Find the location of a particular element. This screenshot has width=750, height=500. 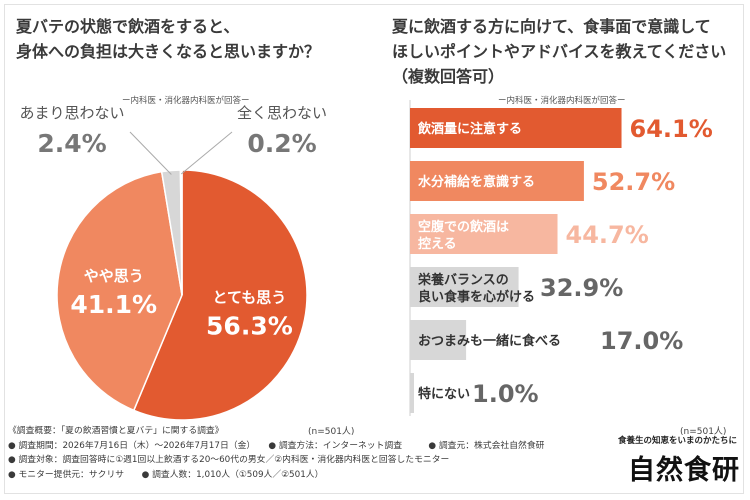

bar-value-label-5: 1.0% is located at coordinates (505, 394).